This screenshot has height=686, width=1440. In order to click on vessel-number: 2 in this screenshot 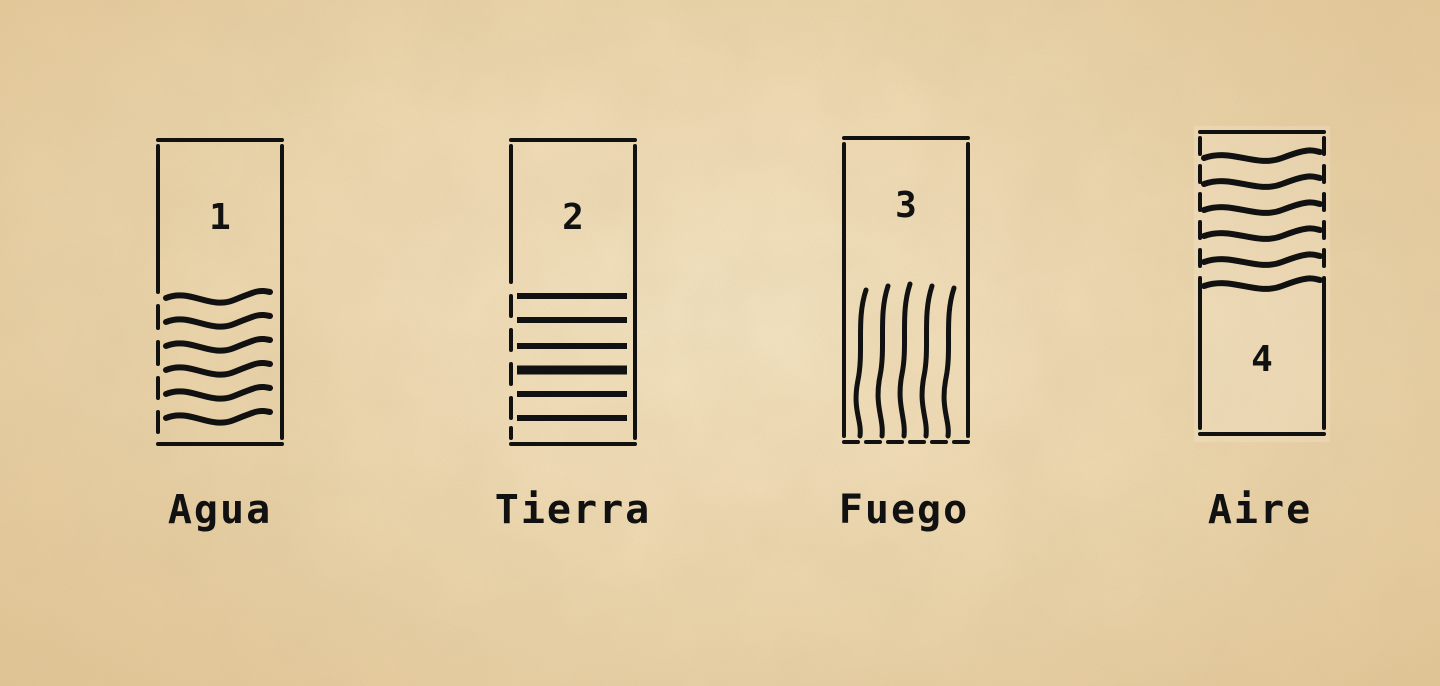, I will do `click(573, 217)`.